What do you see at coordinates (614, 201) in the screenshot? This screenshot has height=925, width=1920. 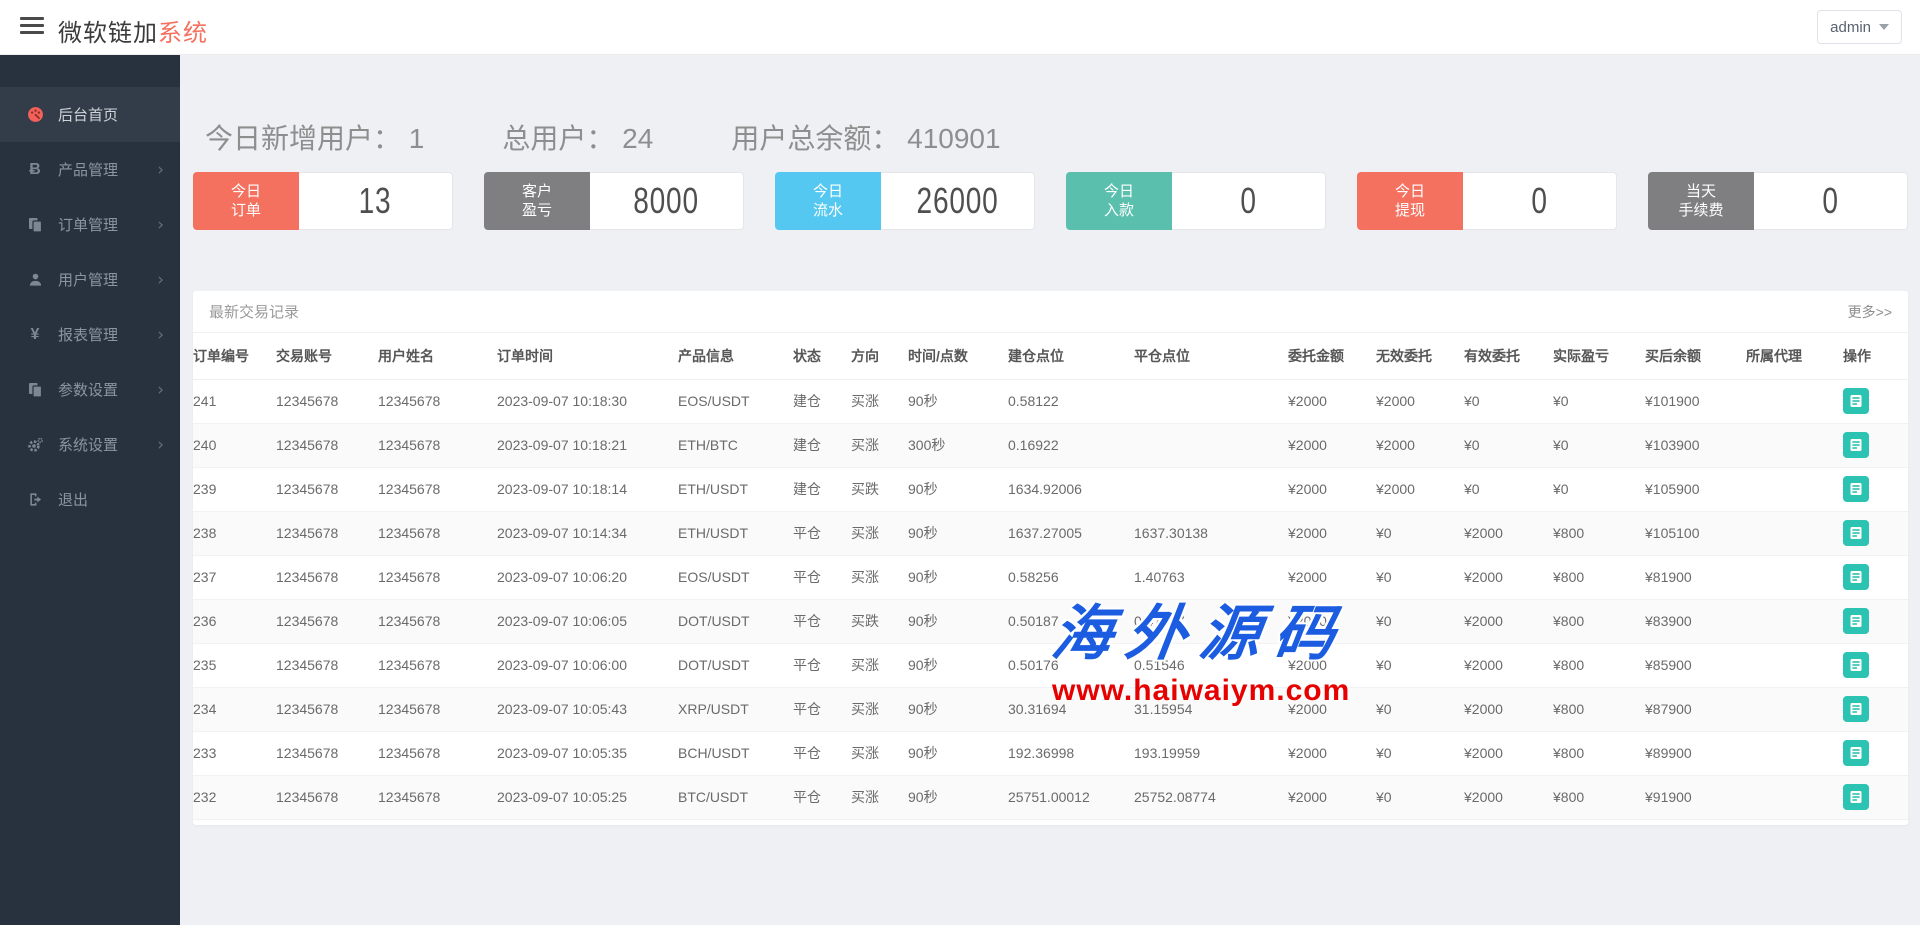 I see `stat-card-客户盈亏: 客户 盈亏 8000` at bounding box center [614, 201].